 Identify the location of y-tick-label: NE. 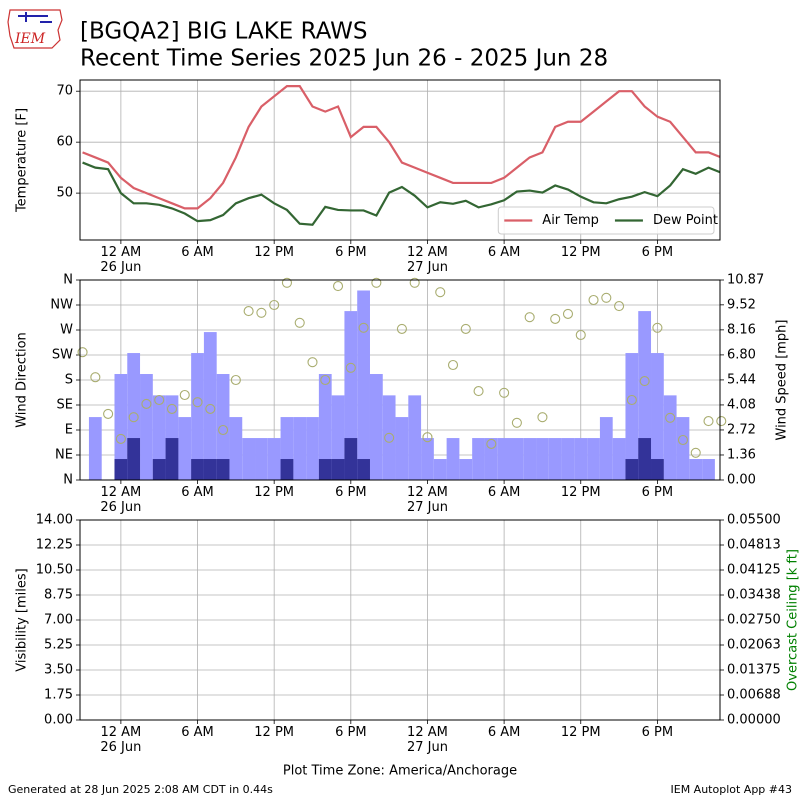
(64, 455).